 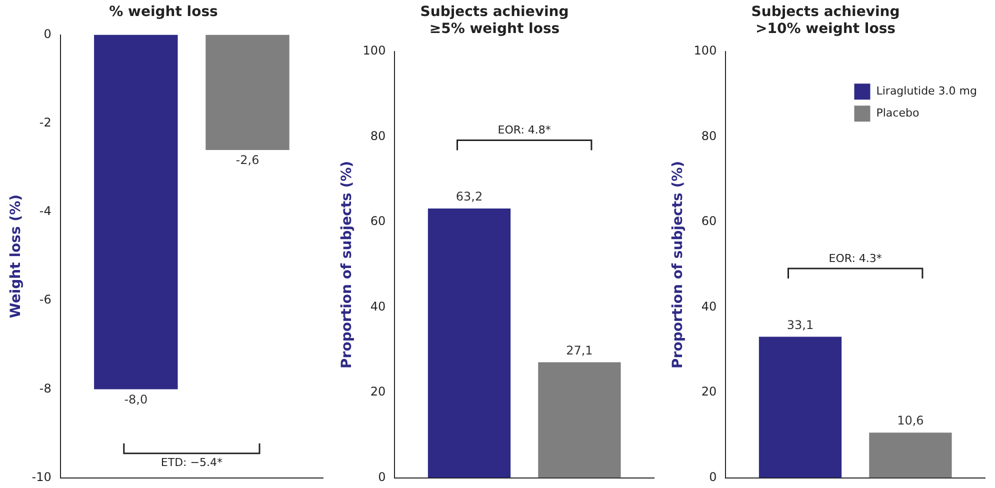 I want to click on chart-title: % weight loss, so click(x=163, y=12).